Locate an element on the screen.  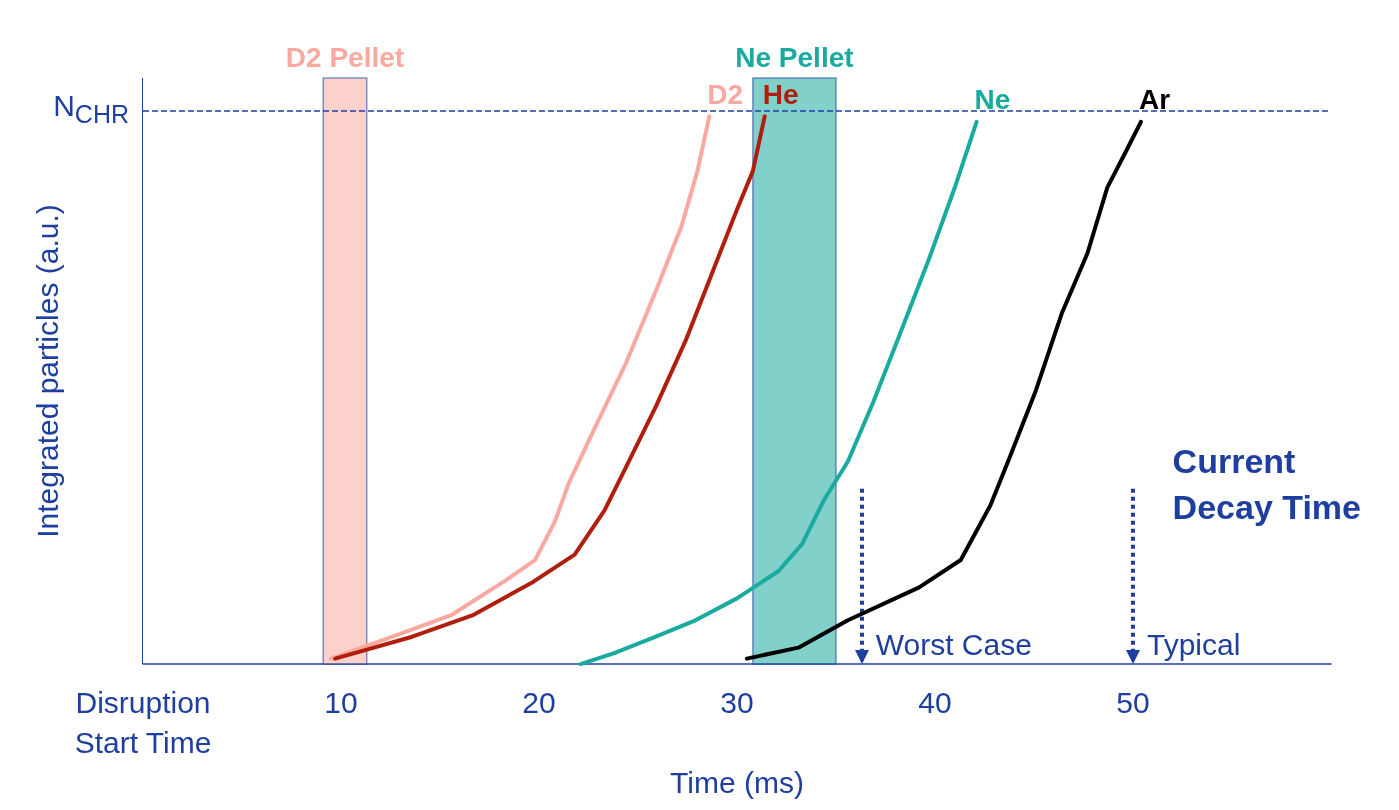
series-label: He is located at coordinates (780, 94).